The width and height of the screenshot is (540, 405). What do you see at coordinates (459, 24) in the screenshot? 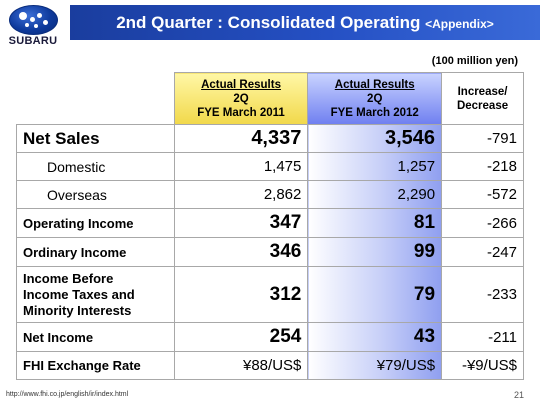
I see `page-title-appendix: <Appendix>` at bounding box center [459, 24].